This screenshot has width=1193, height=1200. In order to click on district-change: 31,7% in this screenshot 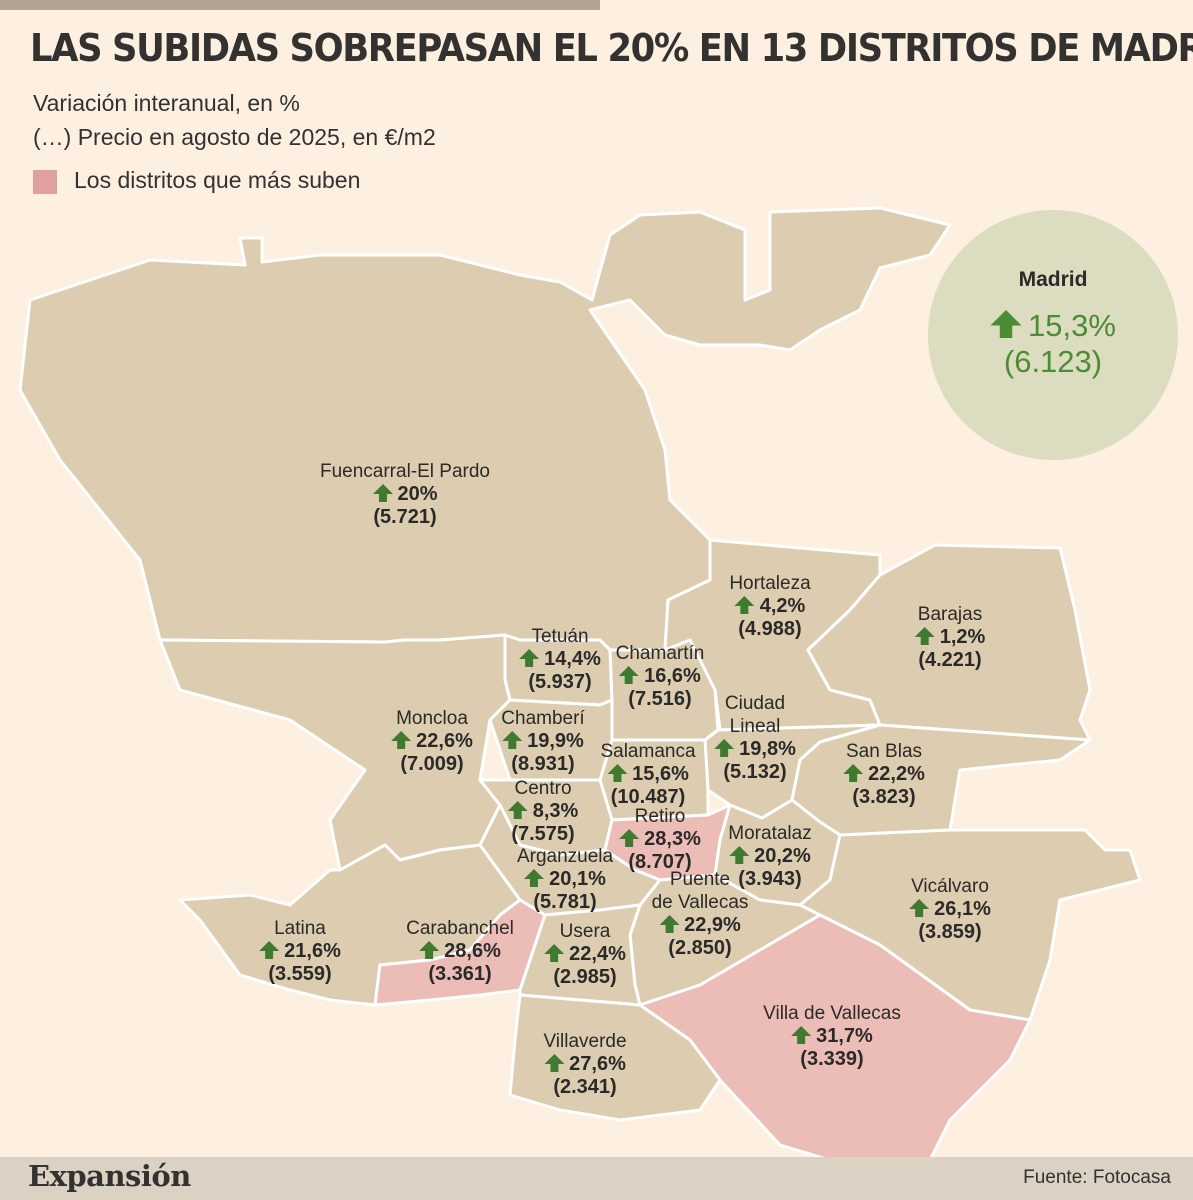, I will do `click(832, 1036)`.